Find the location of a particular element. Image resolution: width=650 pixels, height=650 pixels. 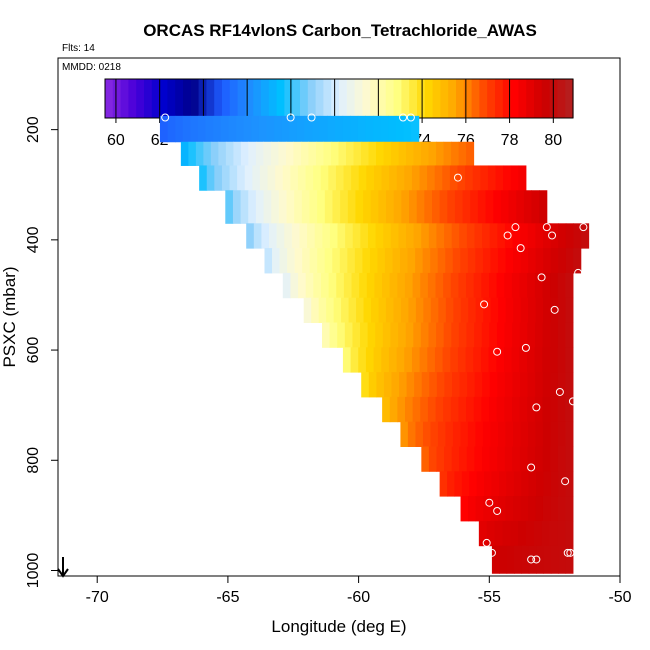

y-tick-label: 1000 is located at coordinates (33, 571).